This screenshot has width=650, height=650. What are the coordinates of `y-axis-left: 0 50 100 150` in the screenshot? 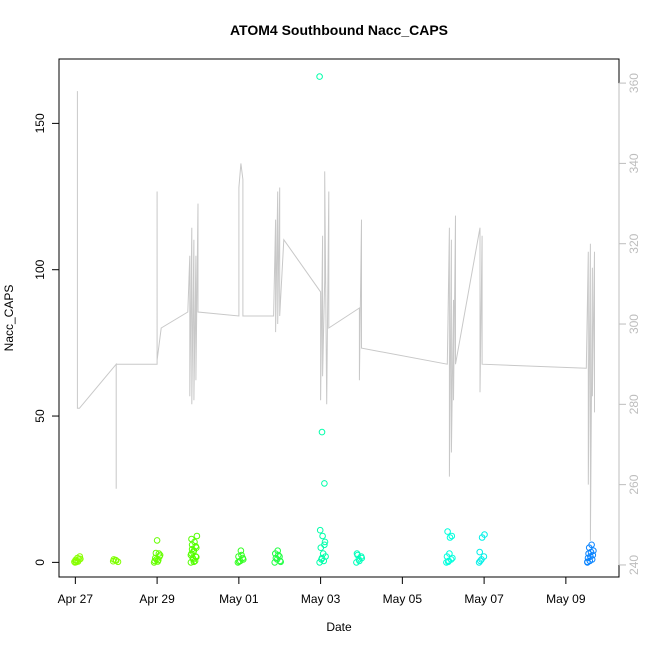 It's located at (46, 339).